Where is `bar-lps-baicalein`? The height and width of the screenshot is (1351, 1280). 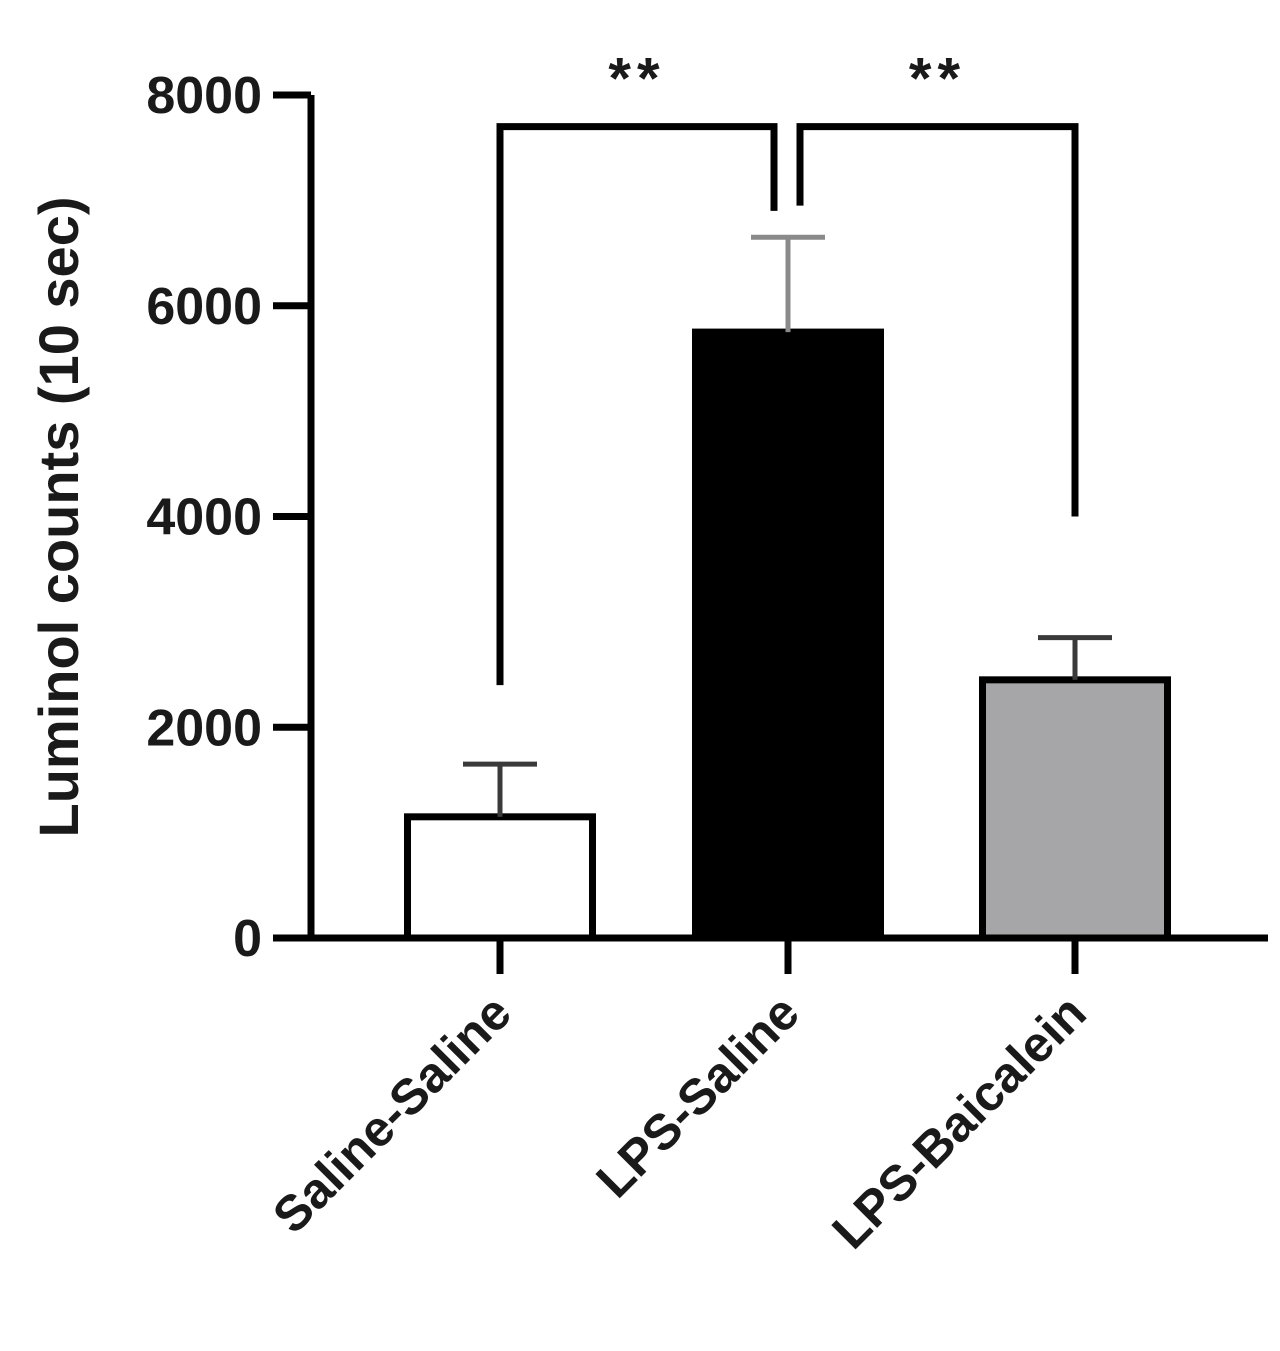
bar-lps-baicalein is located at coordinates (1075, 809).